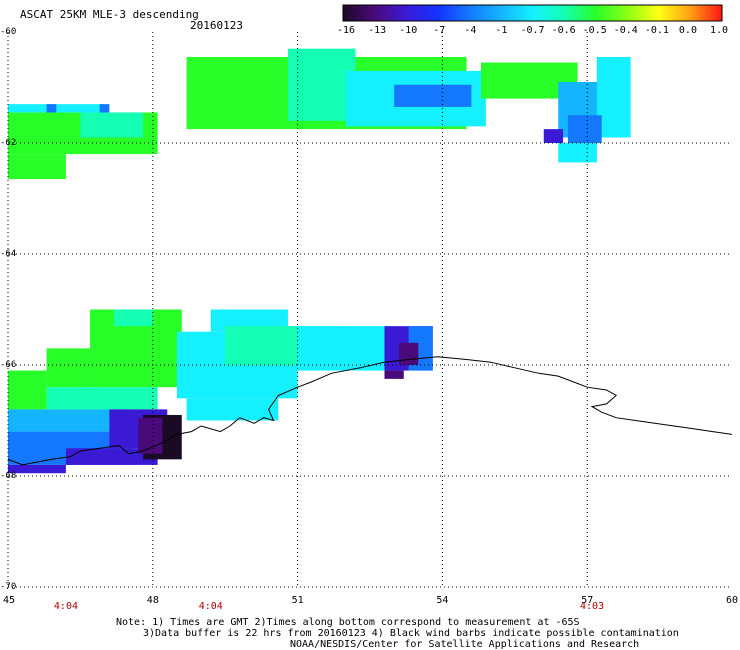 The width and height of the screenshot is (740, 650). I want to click on colorbar-label: -0.4, so click(625, 30).